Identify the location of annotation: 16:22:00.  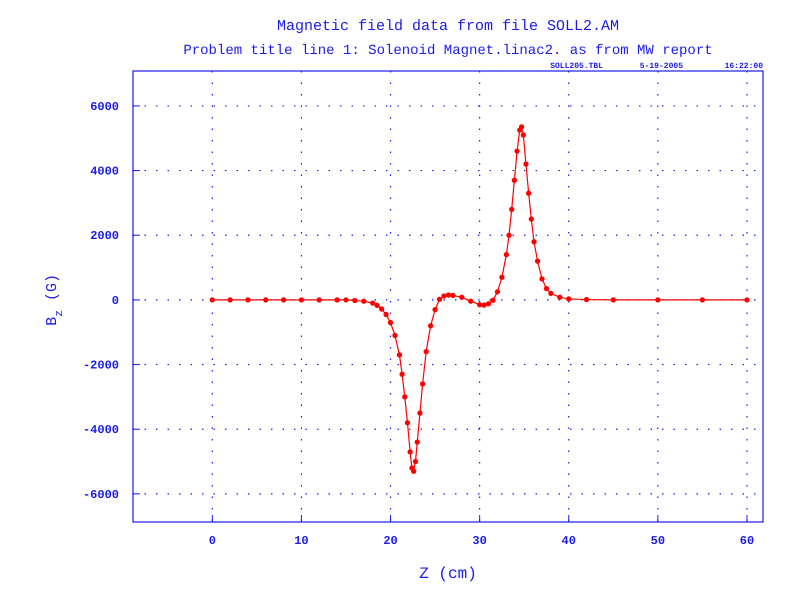
(744, 66).